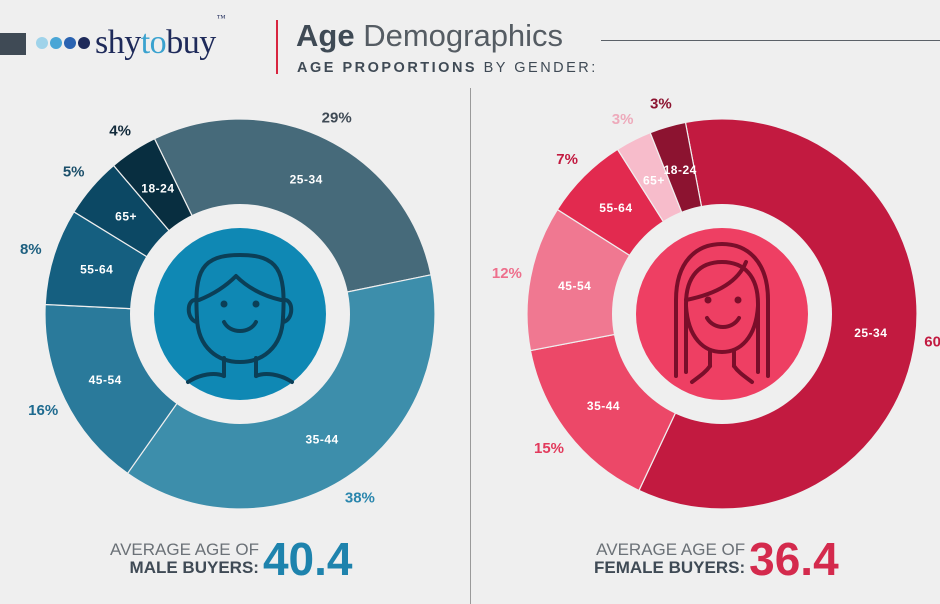  What do you see at coordinates (537, 68) in the screenshot?
I see `page-subtitle-rest: BY GENDER:` at bounding box center [537, 68].